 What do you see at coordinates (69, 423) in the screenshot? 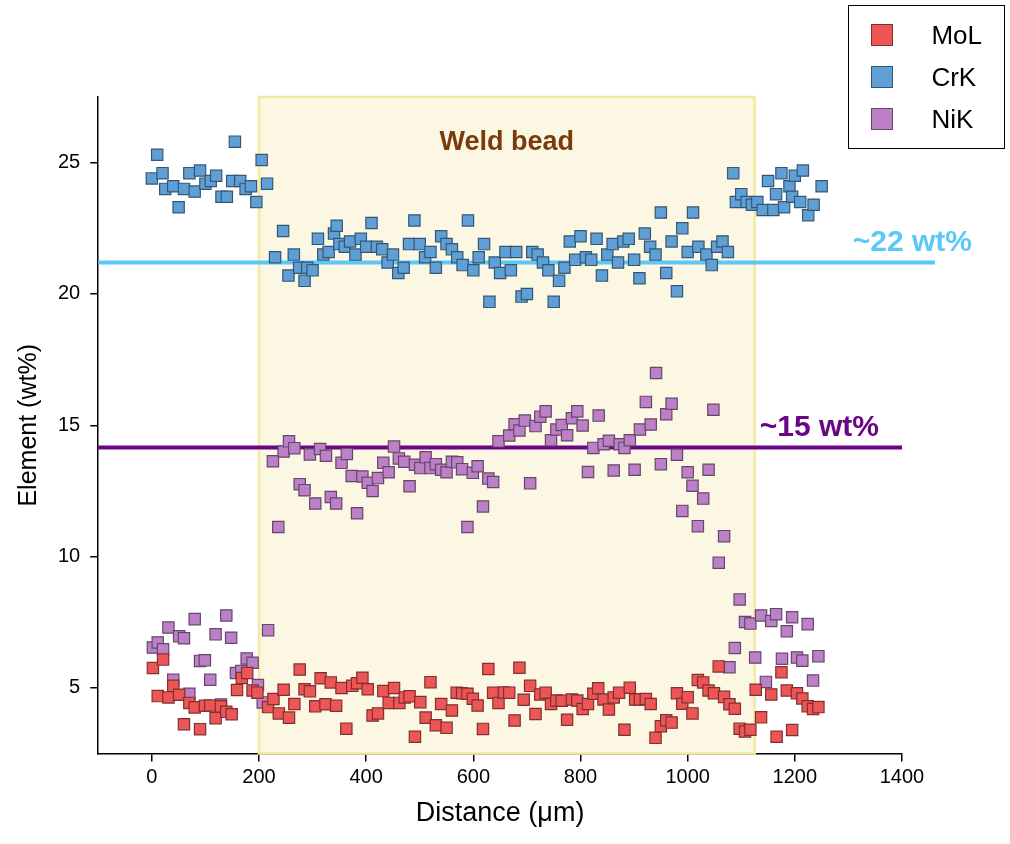
I see `y-tick-label: 15` at bounding box center [69, 423].